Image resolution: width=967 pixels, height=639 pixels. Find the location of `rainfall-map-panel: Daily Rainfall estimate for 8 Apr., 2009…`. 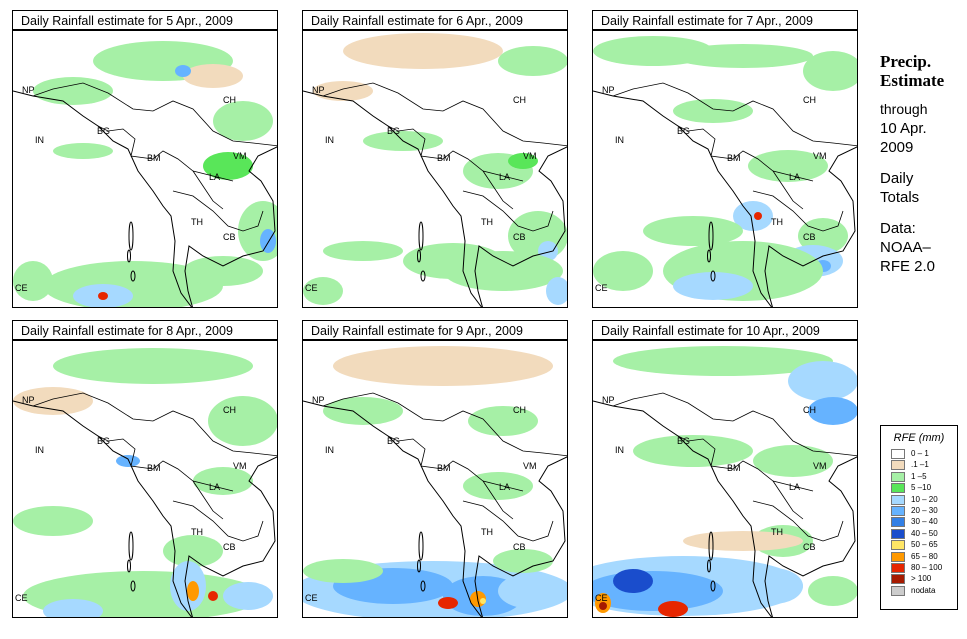

rainfall-map-panel: Daily Rainfall estimate for 8 Apr., 2009… is located at coordinates (145, 469).